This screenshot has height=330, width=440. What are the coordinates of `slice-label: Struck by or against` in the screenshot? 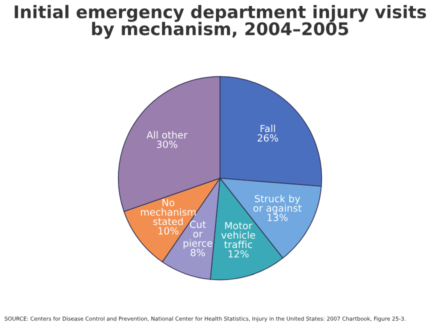 It's located at (277, 204).